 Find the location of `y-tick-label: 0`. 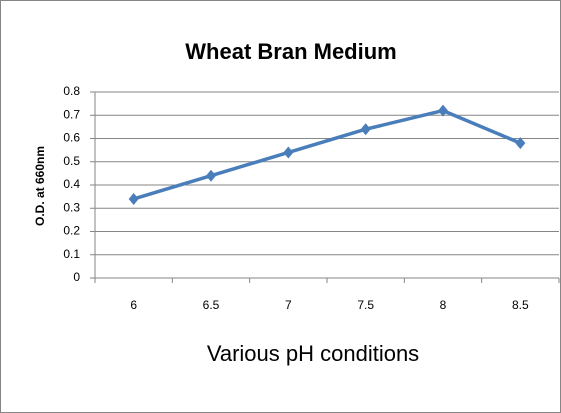

y-tick-label: 0 is located at coordinates (76, 277).